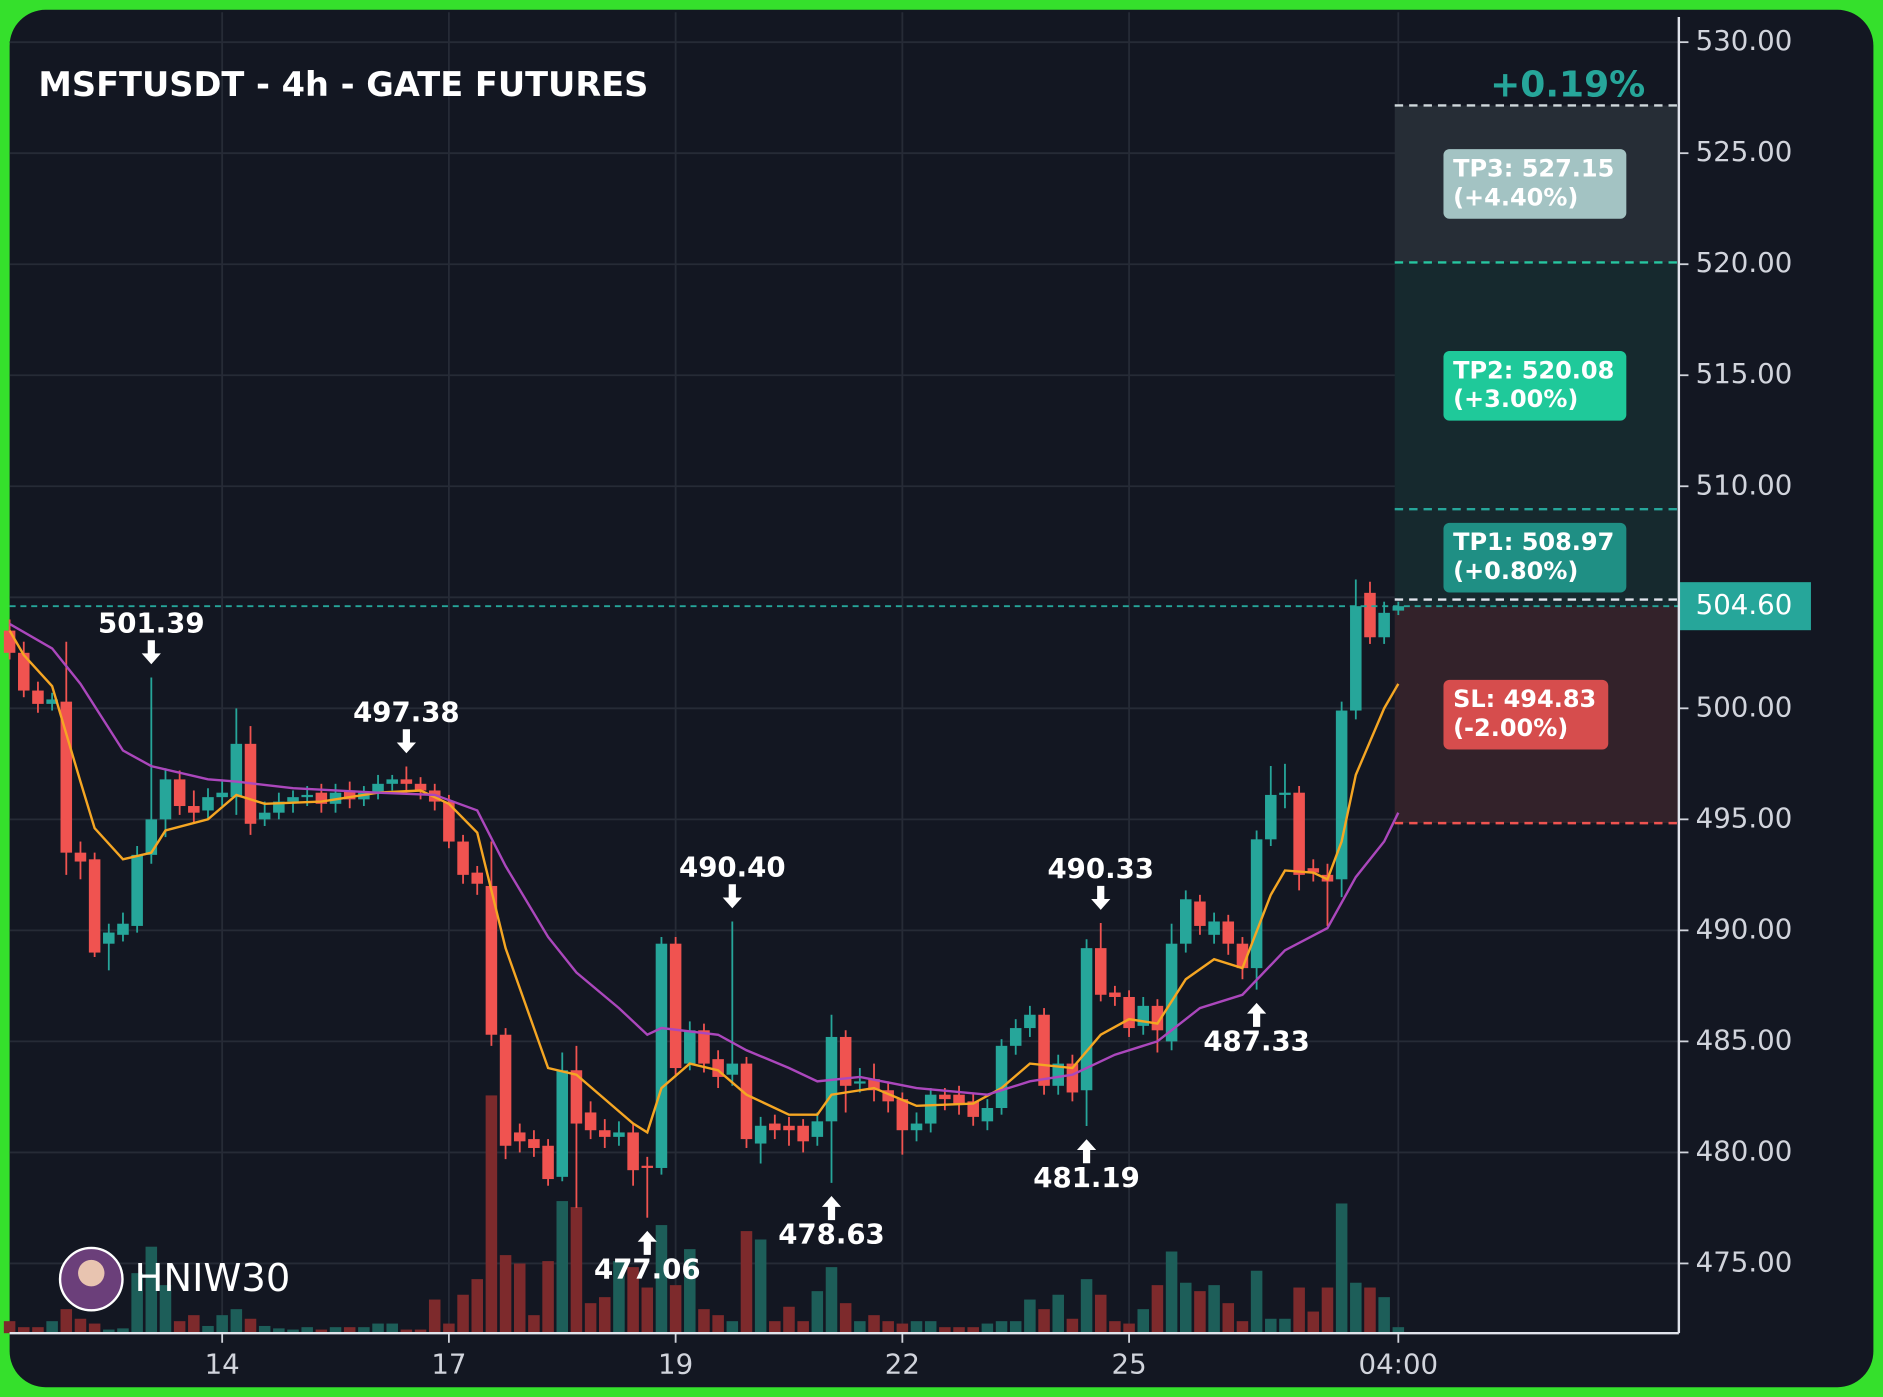 The height and width of the screenshot is (1397, 1883). I want to click on x-tick-label: 22, so click(902, 1364).